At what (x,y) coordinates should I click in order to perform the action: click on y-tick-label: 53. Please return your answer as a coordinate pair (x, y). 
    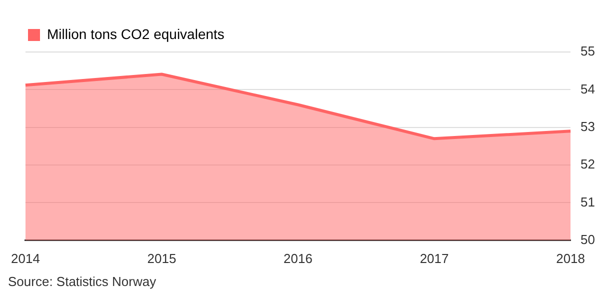
    Looking at the image, I should click on (588, 126).